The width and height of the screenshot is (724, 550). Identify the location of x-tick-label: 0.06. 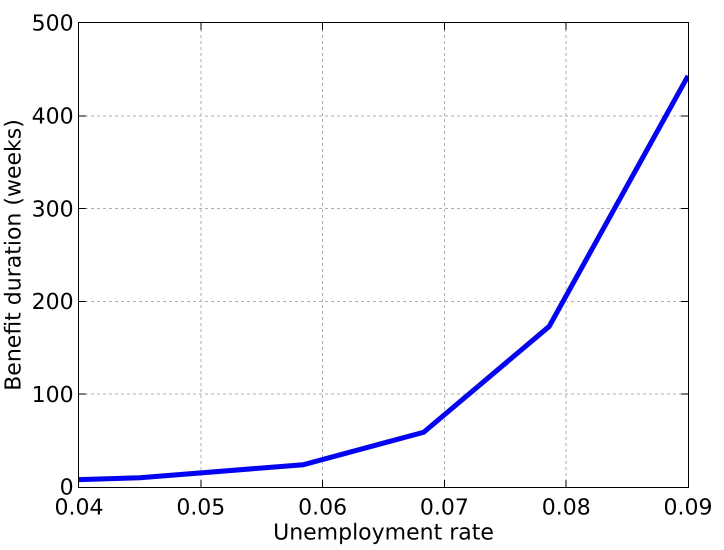
(323, 507).